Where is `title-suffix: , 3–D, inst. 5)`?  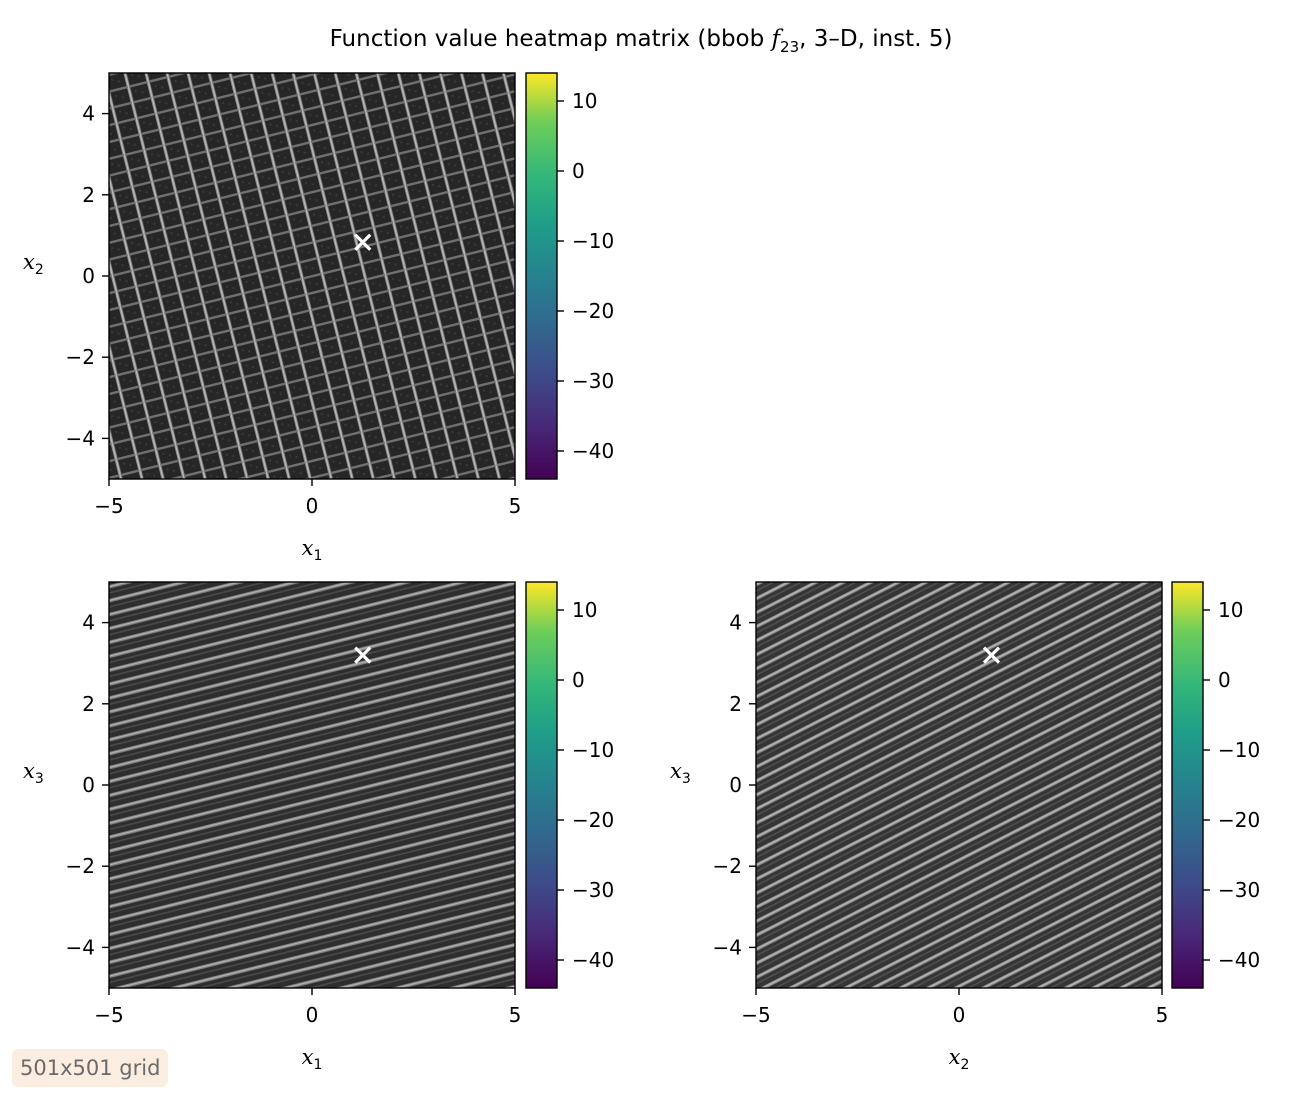 title-suffix: , 3–D, inst. 5) is located at coordinates (875, 39).